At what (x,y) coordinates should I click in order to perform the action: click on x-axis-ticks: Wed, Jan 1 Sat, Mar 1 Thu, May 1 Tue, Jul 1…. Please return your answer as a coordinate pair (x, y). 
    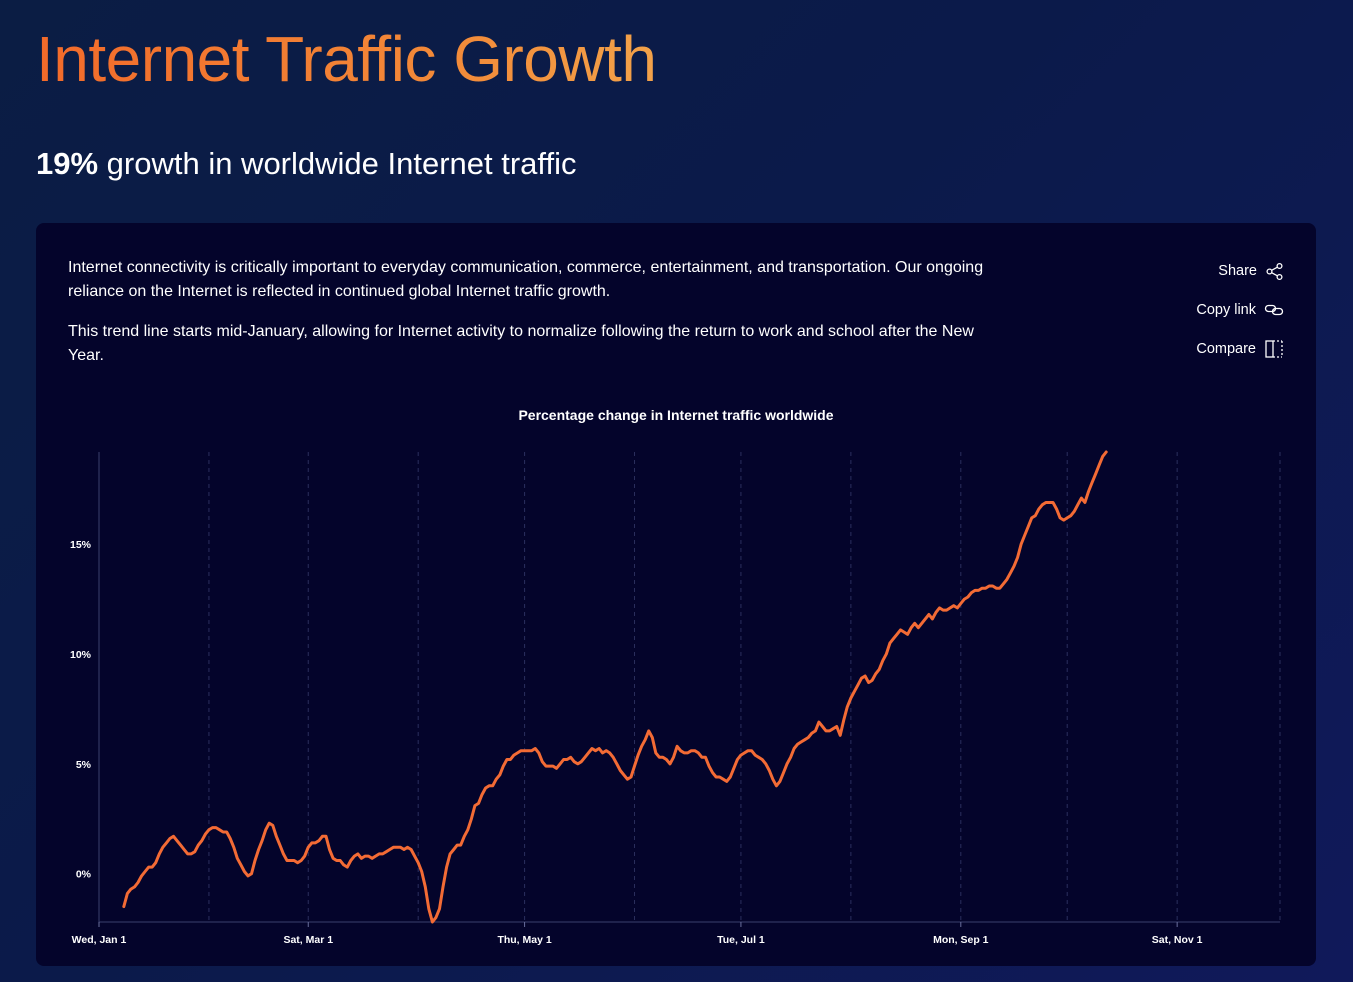
    Looking at the image, I should click on (637, 934).